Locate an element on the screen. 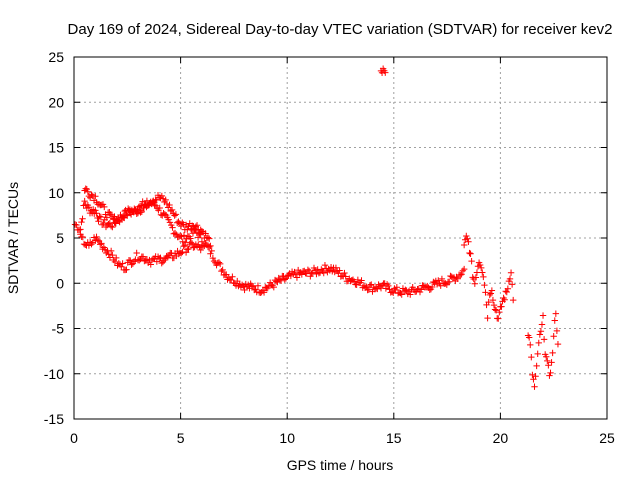  y-tick-label: 10 is located at coordinates (56, 193).